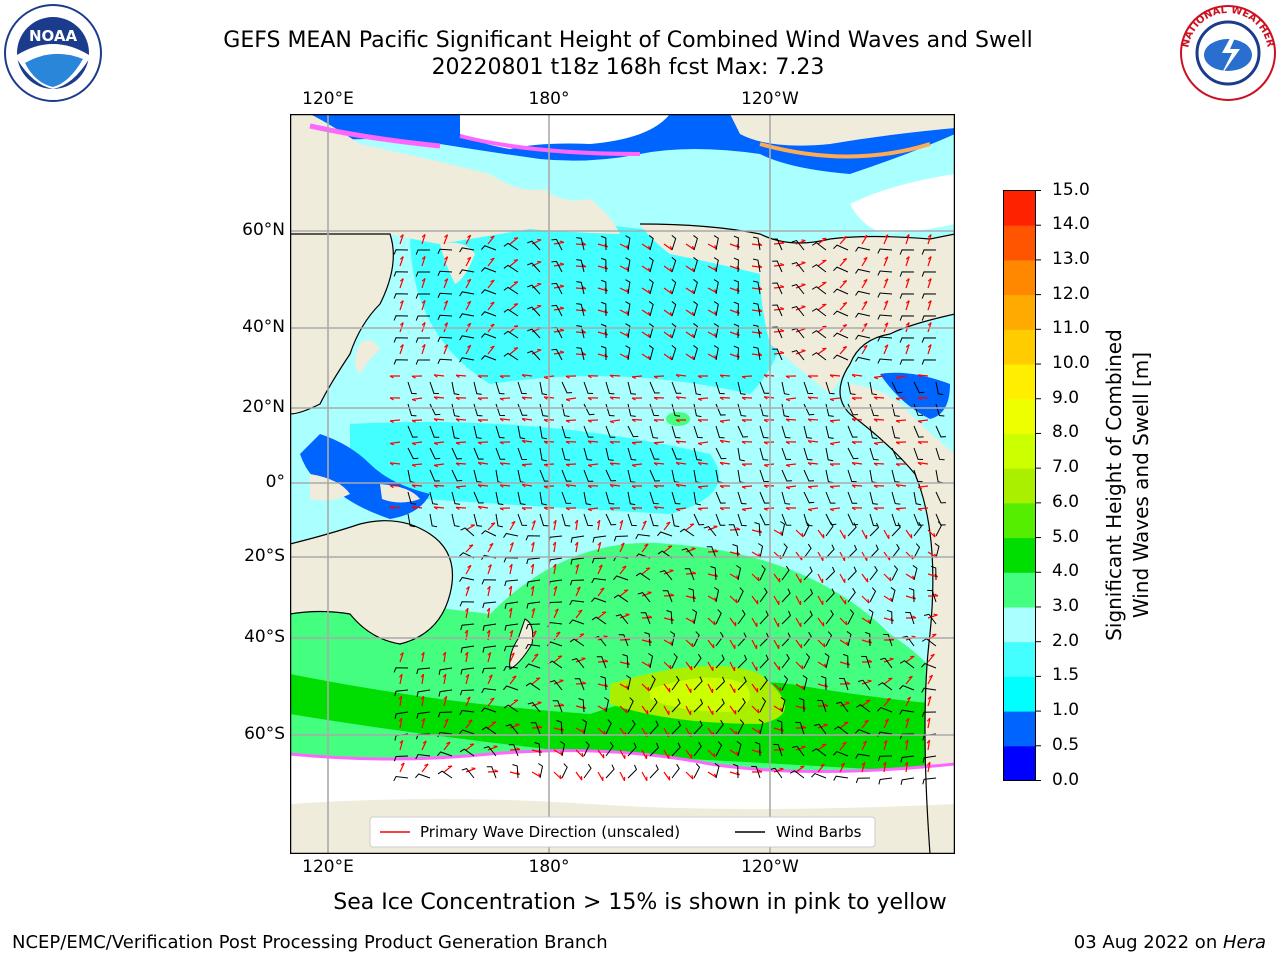 This screenshot has width=1280, height=960. Describe the element at coordinates (770, 867) in the screenshot. I see `lon-tick-bottom: 120°W` at that location.